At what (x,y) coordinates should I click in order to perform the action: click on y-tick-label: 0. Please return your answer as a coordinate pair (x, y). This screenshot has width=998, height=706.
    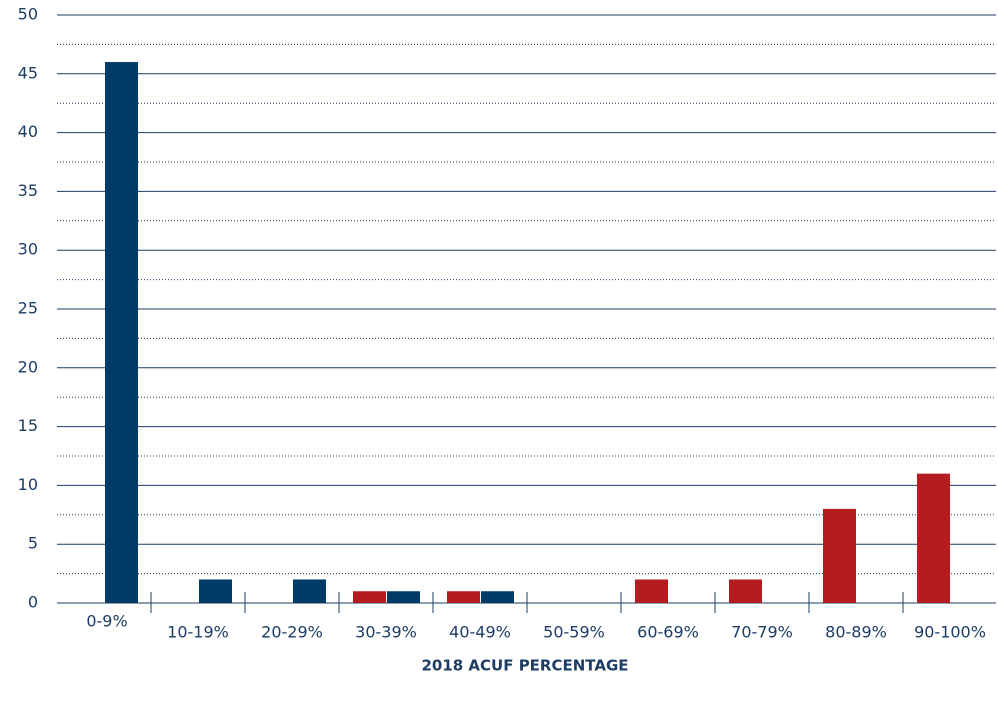
    Looking at the image, I should click on (33, 602).